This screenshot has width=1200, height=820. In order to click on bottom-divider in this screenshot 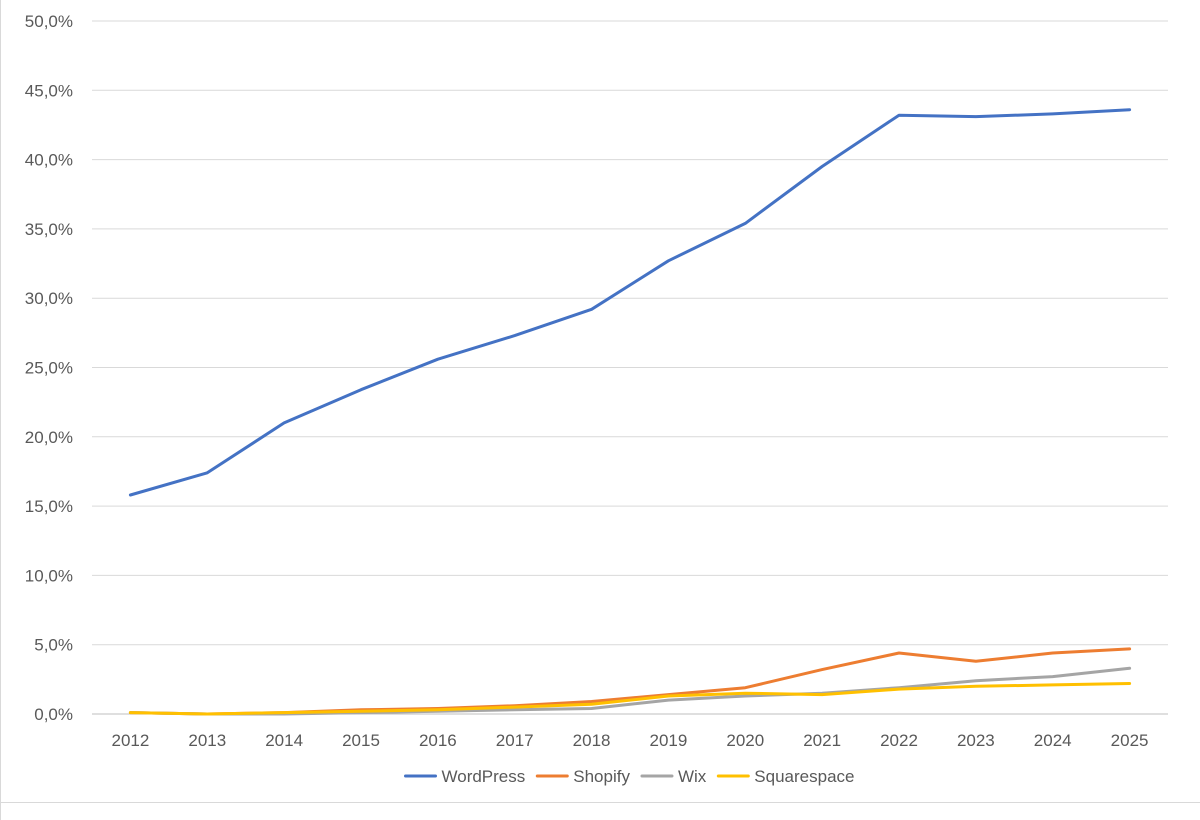, I will do `click(600, 802)`.